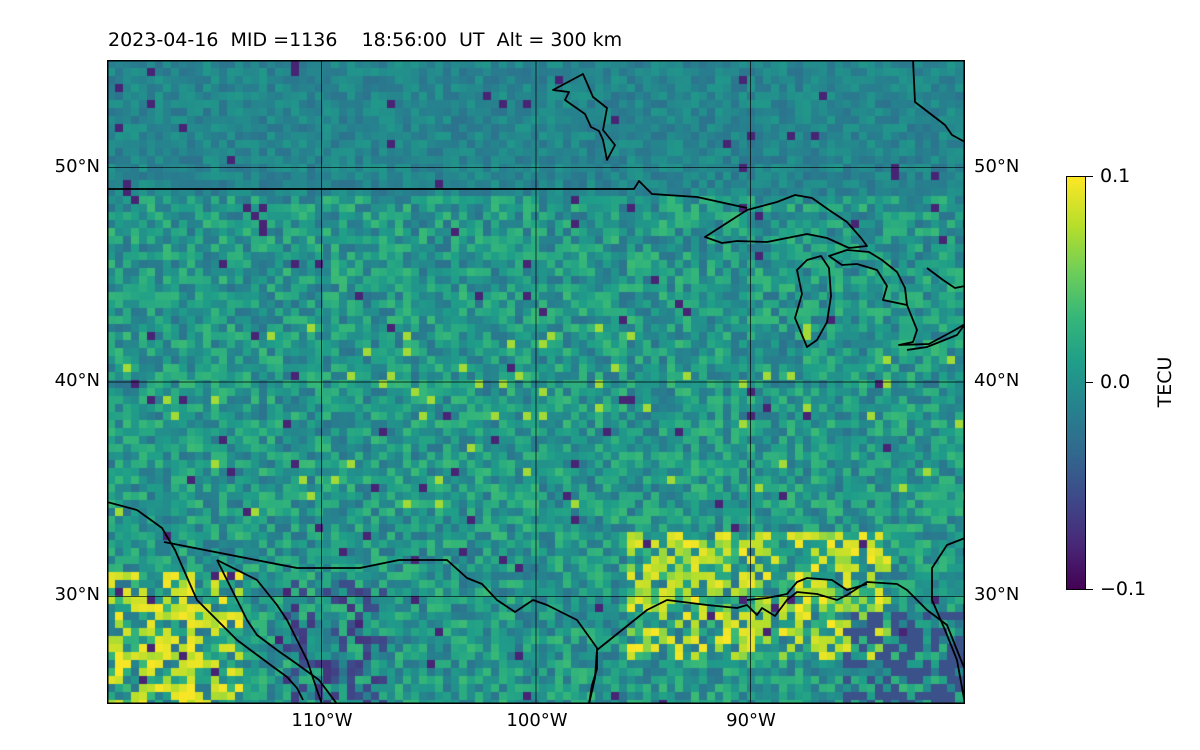  What do you see at coordinates (1089, 382) in the screenshot?
I see `colorbar-tick-zero` at bounding box center [1089, 382].